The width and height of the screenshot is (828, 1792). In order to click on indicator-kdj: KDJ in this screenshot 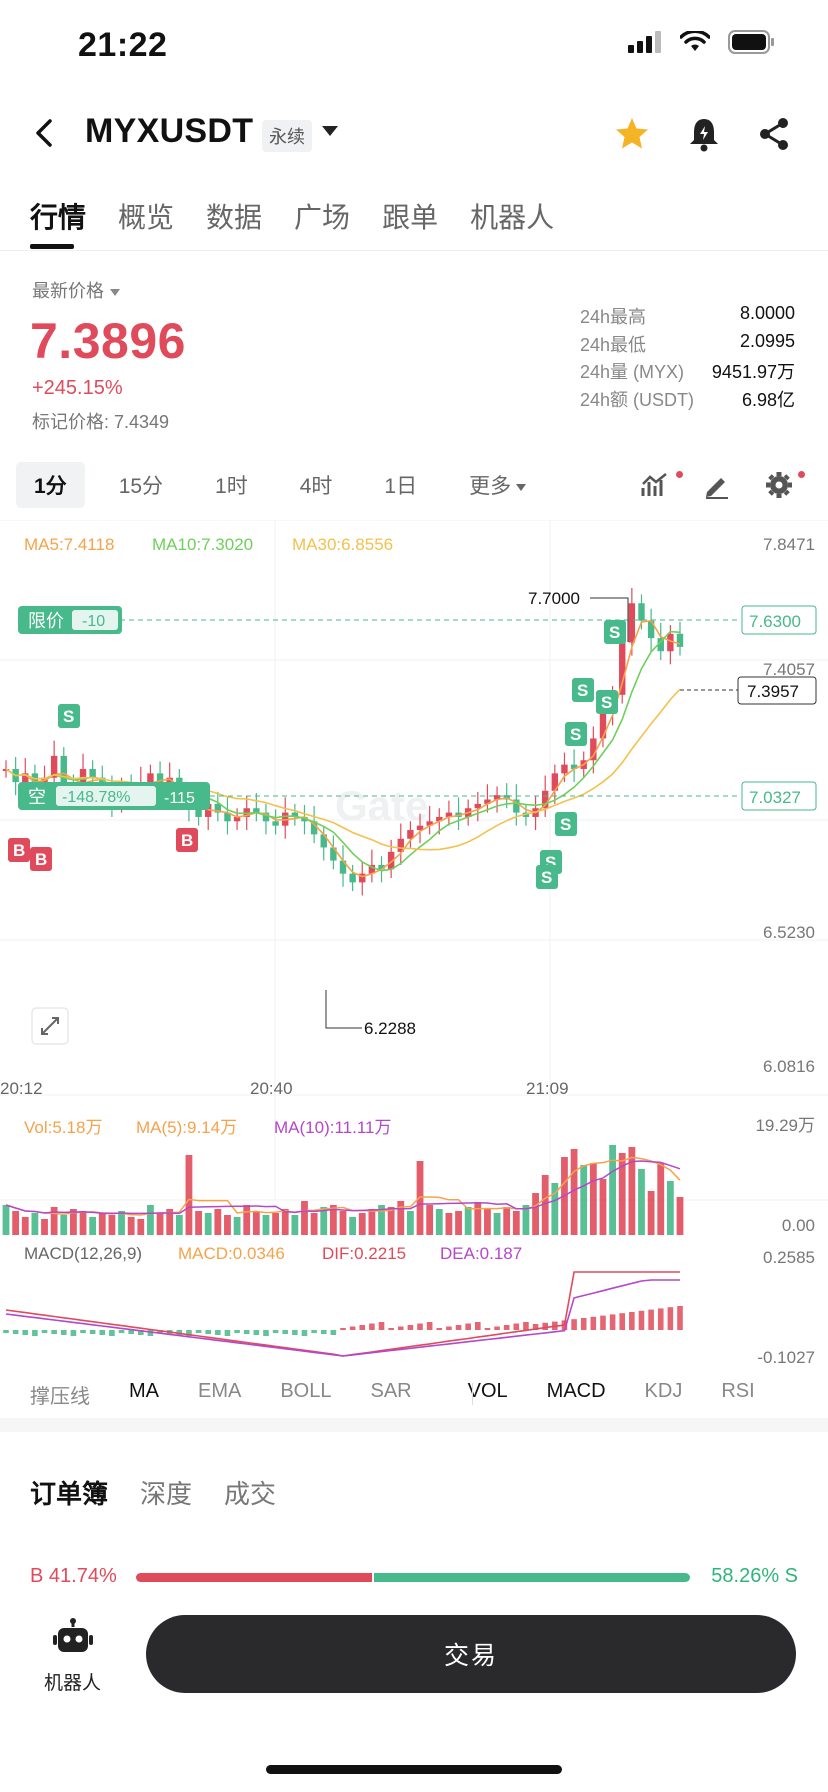, I will do `click(663, 1391)`.